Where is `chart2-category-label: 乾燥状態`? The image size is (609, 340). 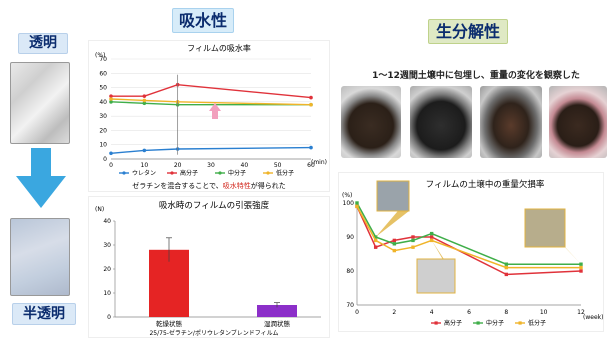 chart2-category-label: 乾燥状態 is located at coordinates (169, 323).